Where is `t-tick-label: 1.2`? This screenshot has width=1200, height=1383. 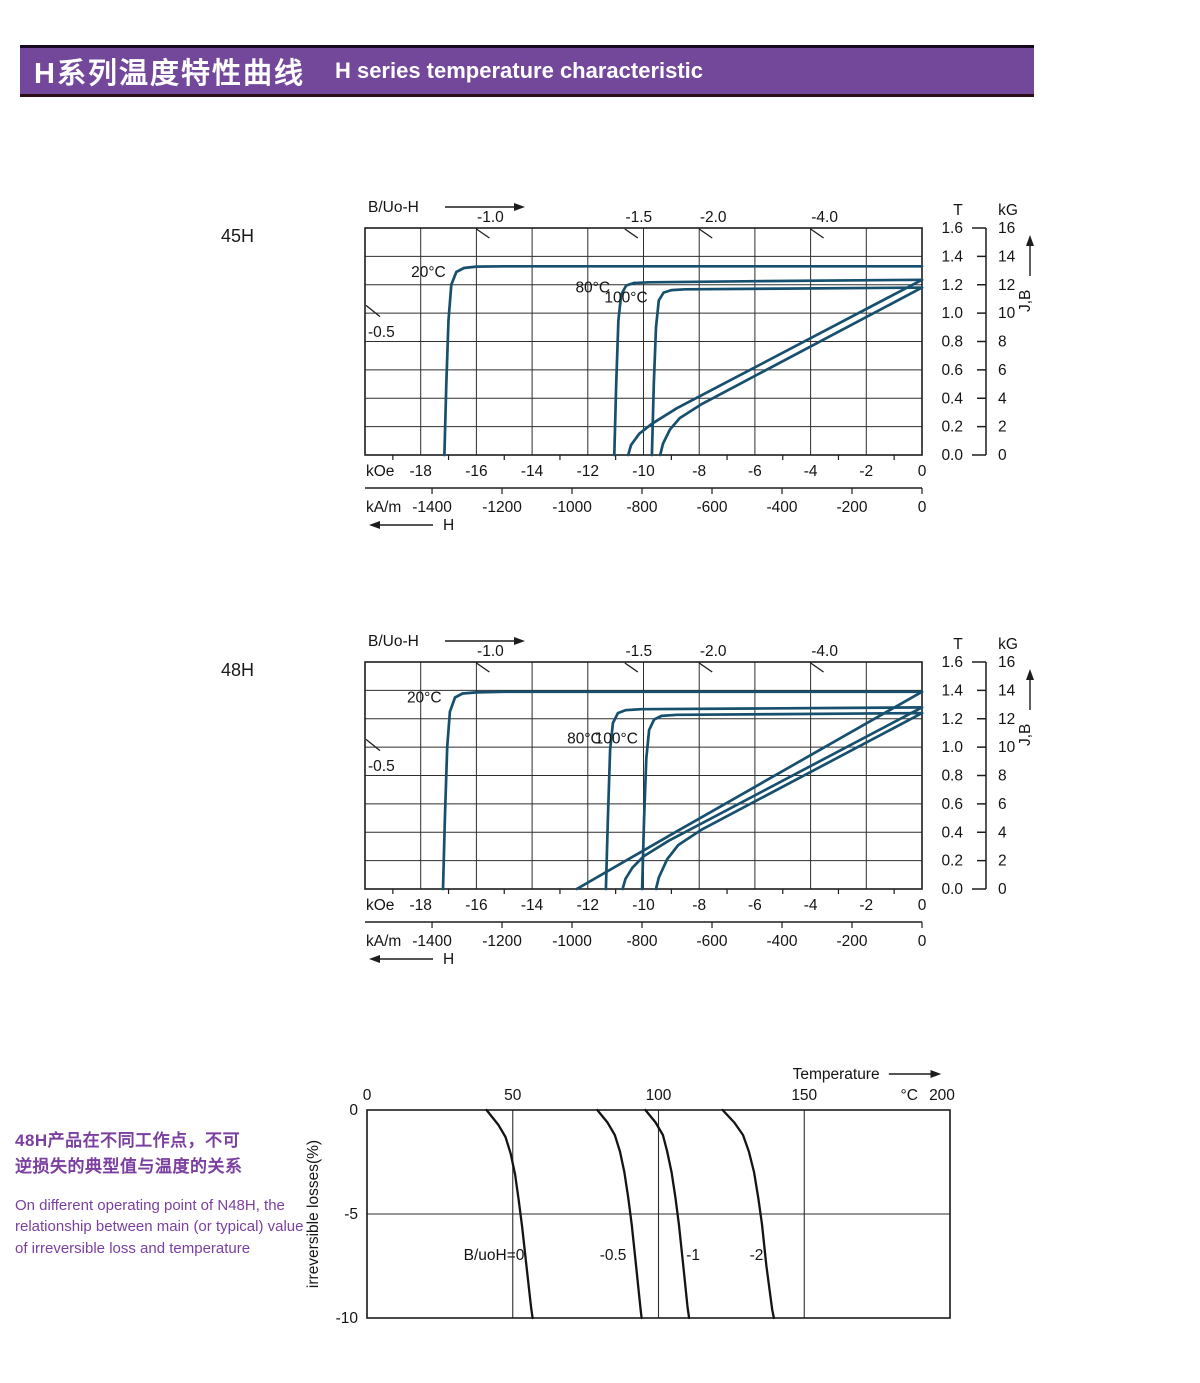
t-tick-label: 1.2 is located at coordinates (952, 285).